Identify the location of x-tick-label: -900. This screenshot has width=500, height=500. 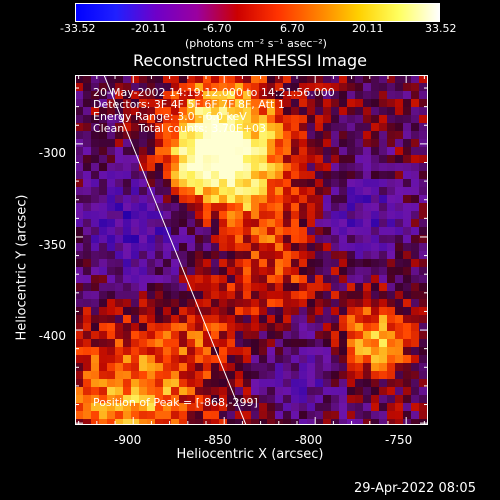
(128, 440).